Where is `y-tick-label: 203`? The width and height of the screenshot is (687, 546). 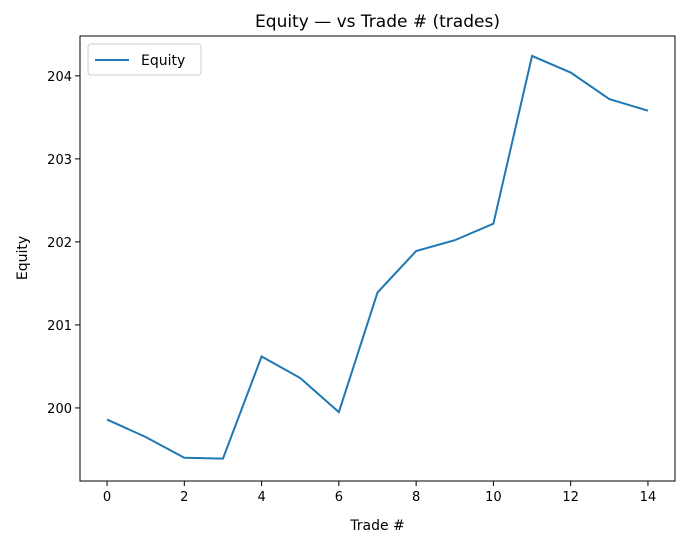
y-tick-label: 203 is located at coordinates (59, 160).